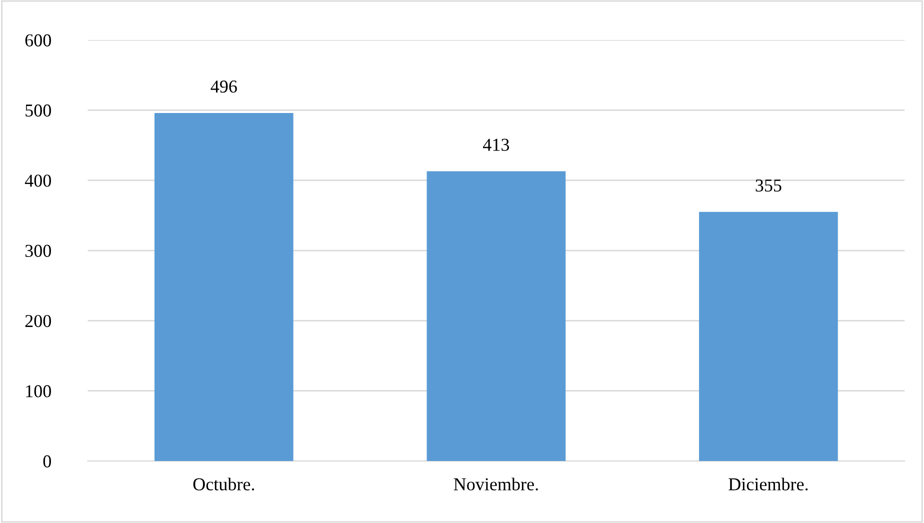 The height and width of the screenshot is (523, 924). I want to click on x-tick-label: Diciembre., so click(768, 484).